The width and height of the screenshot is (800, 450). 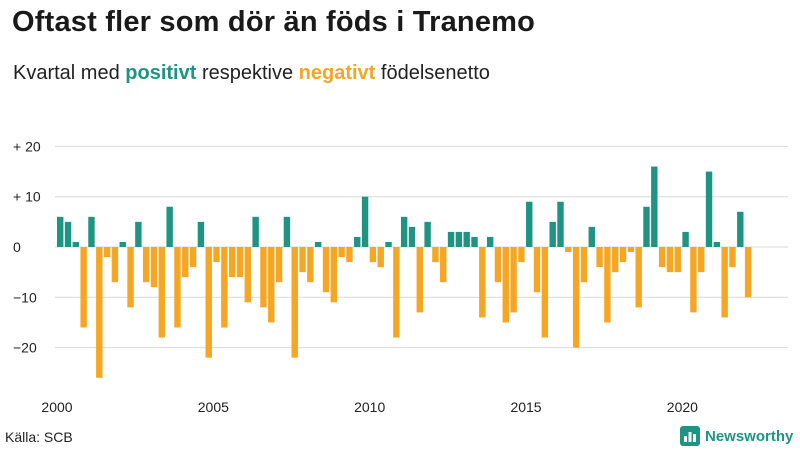 What do you see at coordinates (27, 146) in the screenshot?
I see `y-tick-label: + 20` at bounding box center [27, 146].